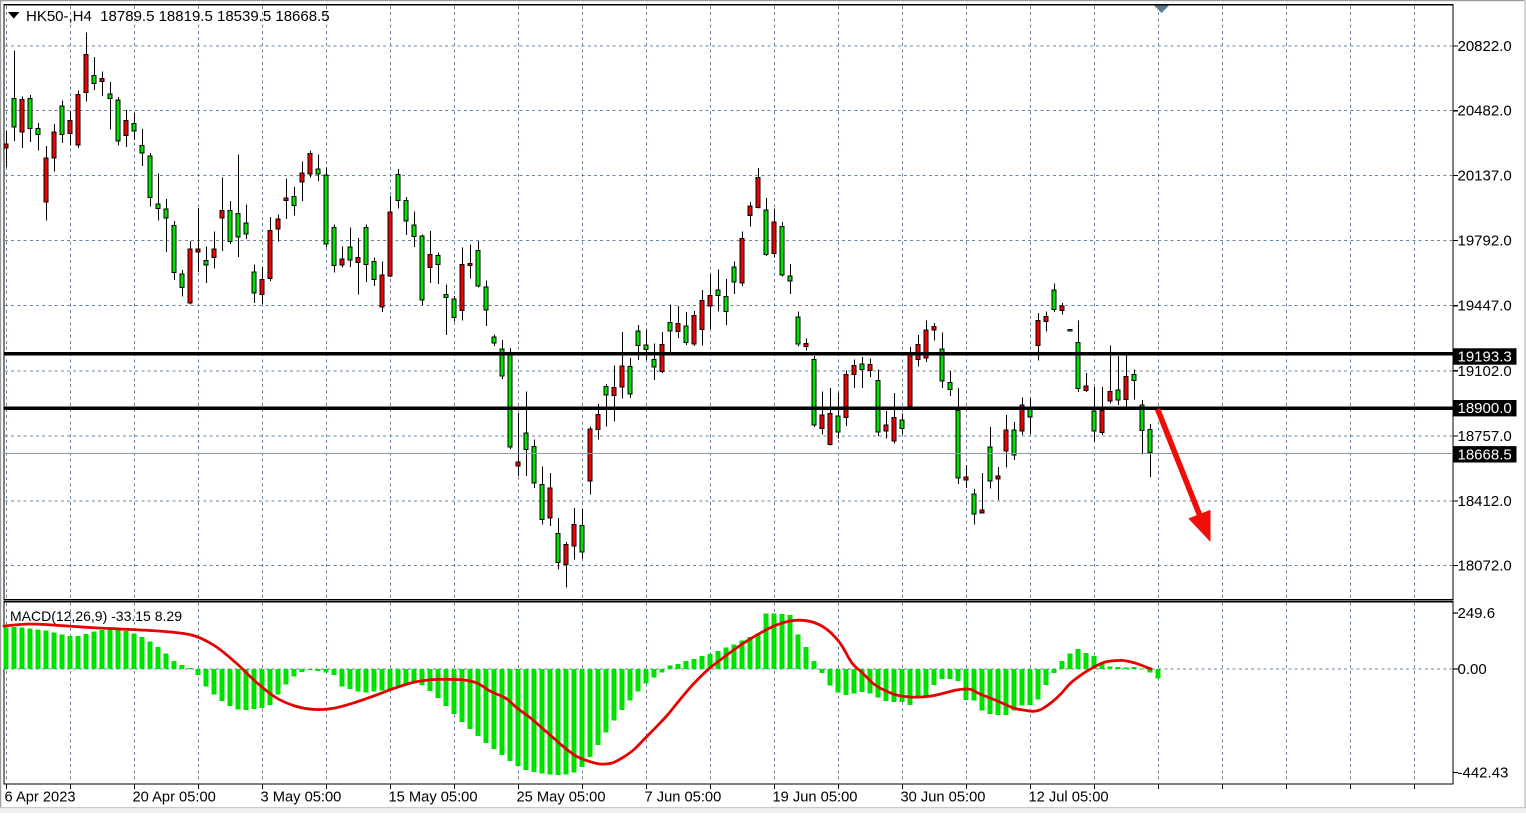 This screenshot has height=818, width=1526. Describe the element at coordinates (1069, 798) in the screenshot. I see `svg-text: 12 Jul 05:00` at that location.